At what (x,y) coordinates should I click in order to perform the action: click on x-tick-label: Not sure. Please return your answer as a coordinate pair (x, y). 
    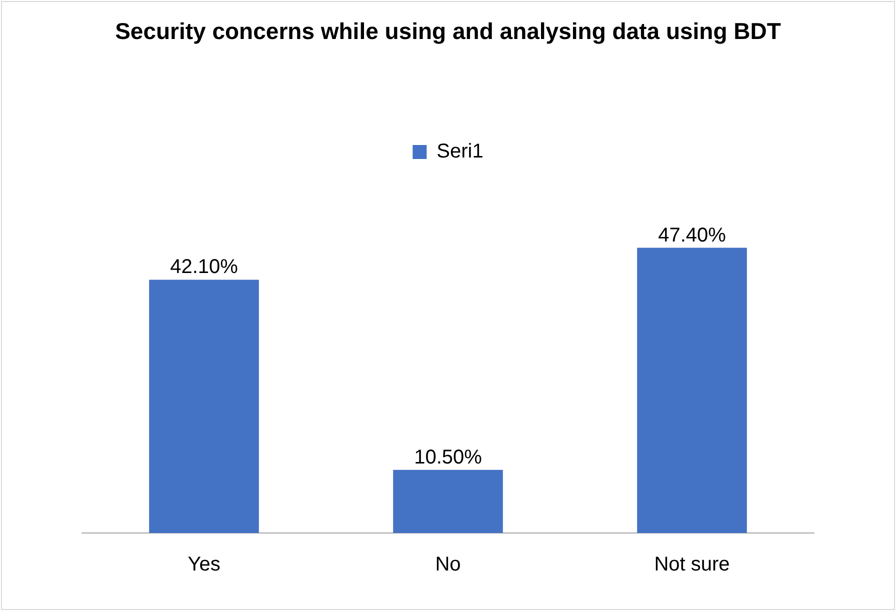
    Looking at the image, I should click on (692, 565).